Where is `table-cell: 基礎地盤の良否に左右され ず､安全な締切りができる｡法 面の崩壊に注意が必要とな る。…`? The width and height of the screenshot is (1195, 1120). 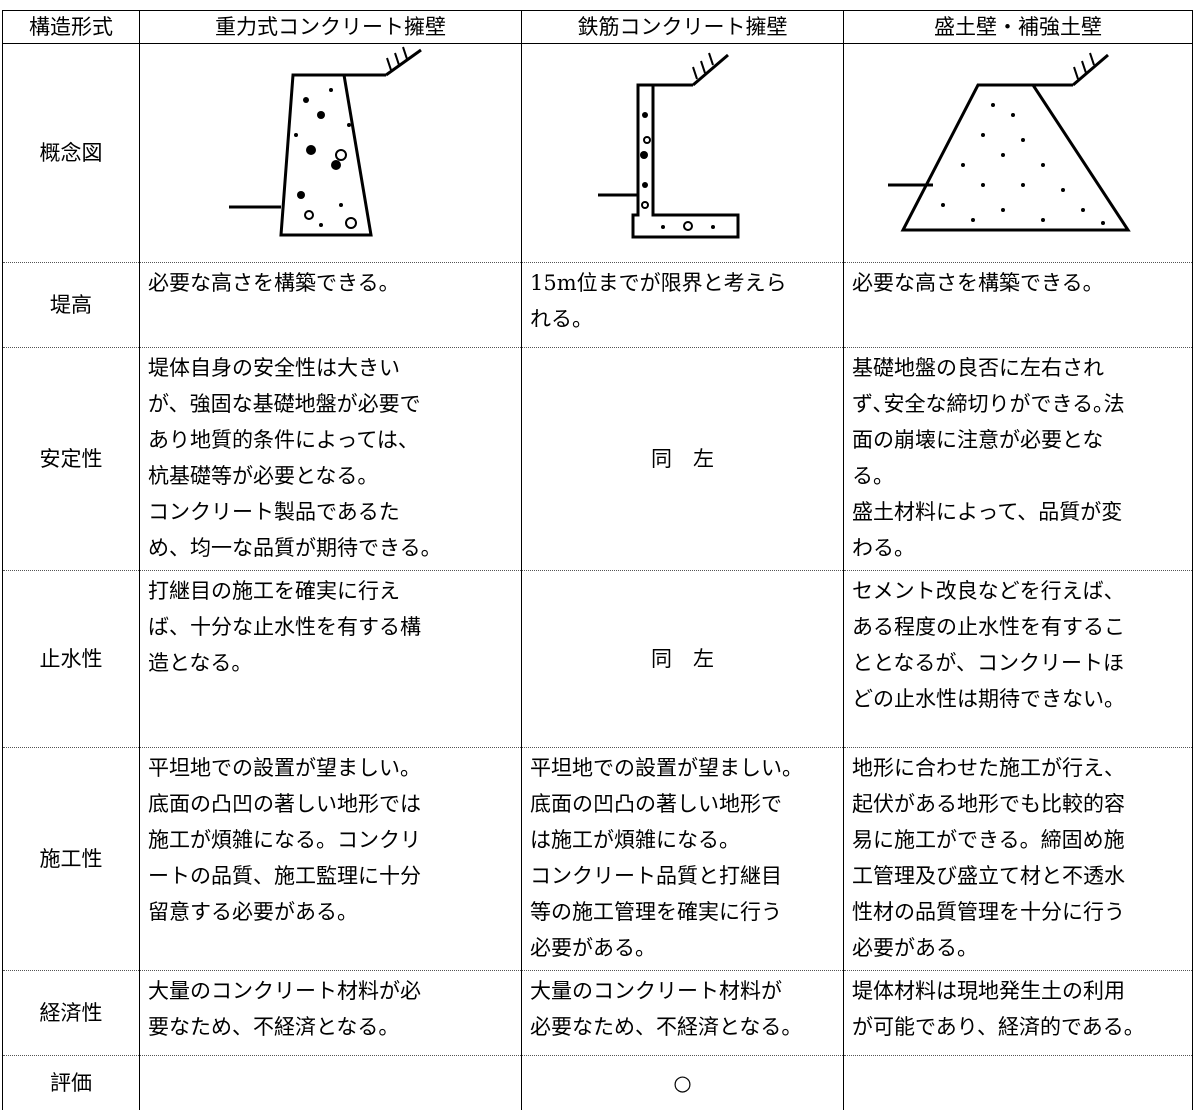
table-cell: 基礎地盤の良否に左右され ず､安全な締切りができる｡法 面の崩壊に注意が必要とな る。… is located at coordinates (1018, 459).